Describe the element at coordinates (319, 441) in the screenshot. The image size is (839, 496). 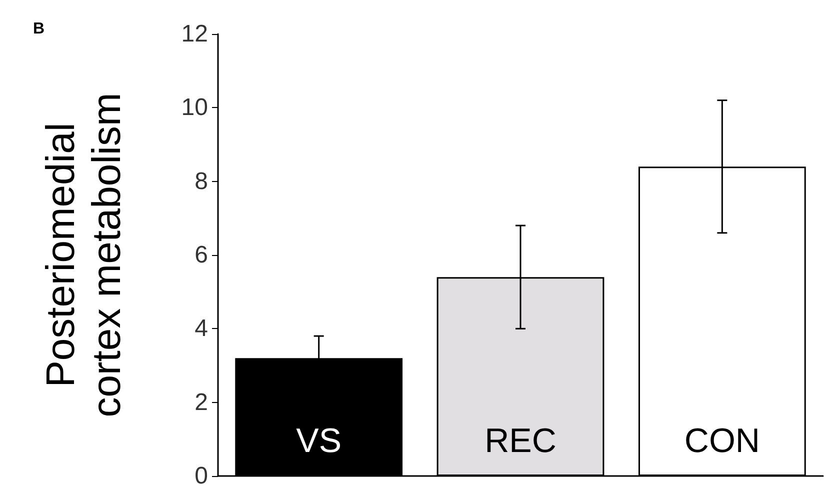
I see `x-tick-label: VS` at that location.